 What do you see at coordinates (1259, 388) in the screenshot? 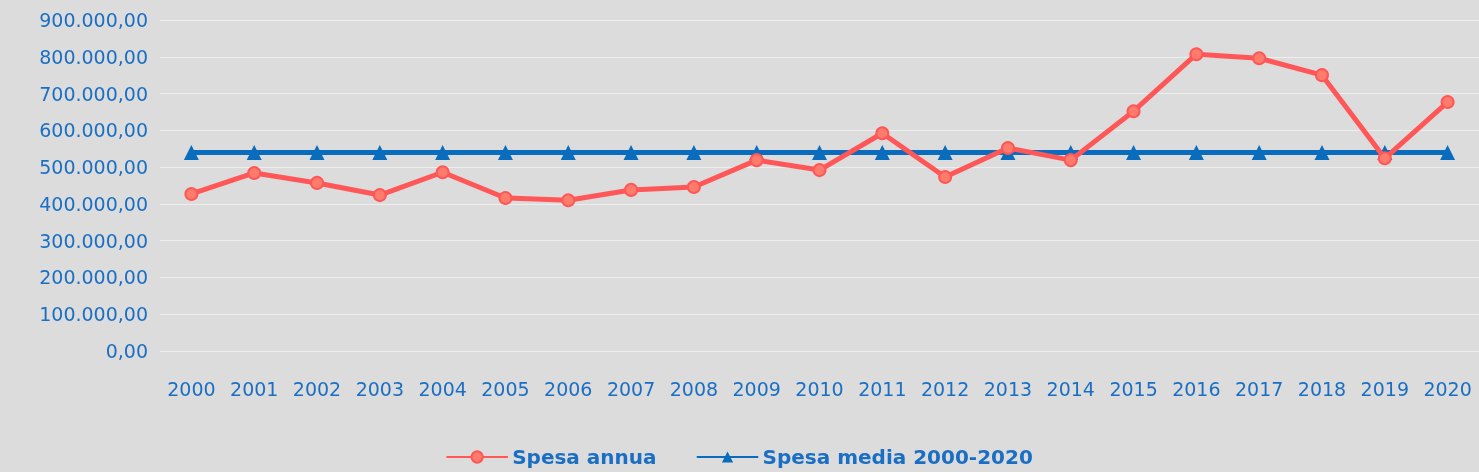
I see `x-tick-label: 2017` at bounding box center [1259, 388].